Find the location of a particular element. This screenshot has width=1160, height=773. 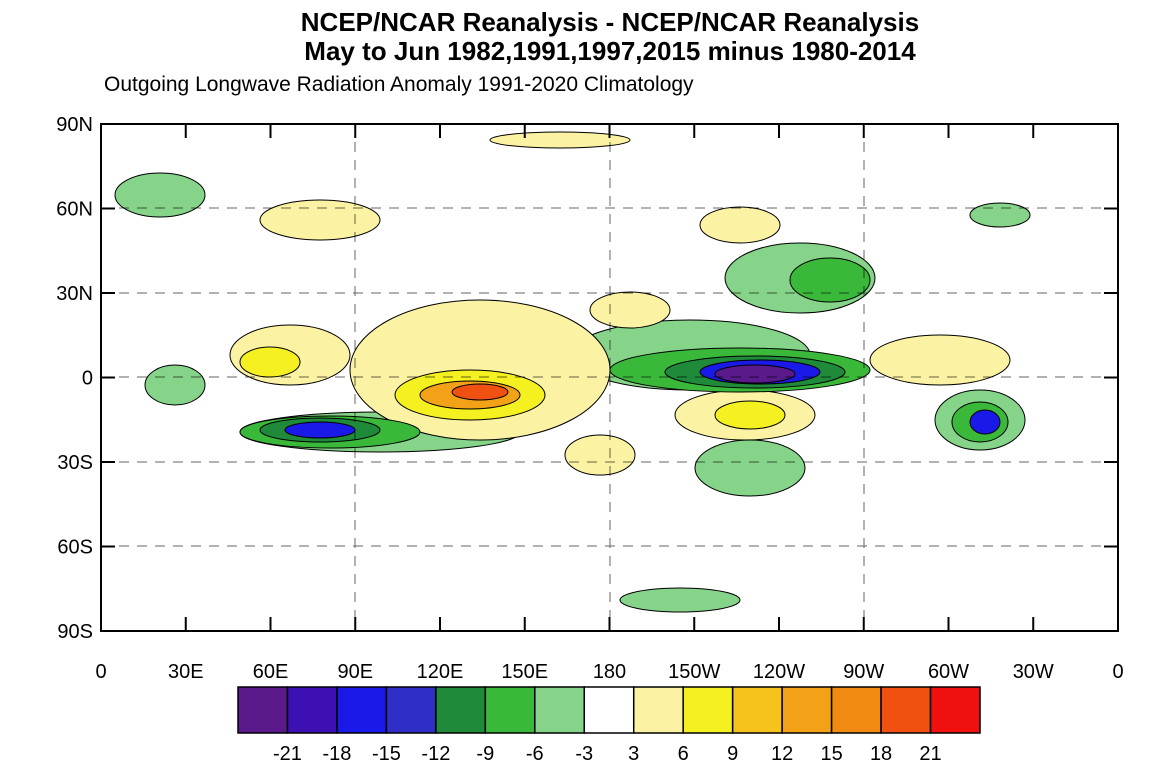

lat-label: 30S is located at coordinates (75, 463).